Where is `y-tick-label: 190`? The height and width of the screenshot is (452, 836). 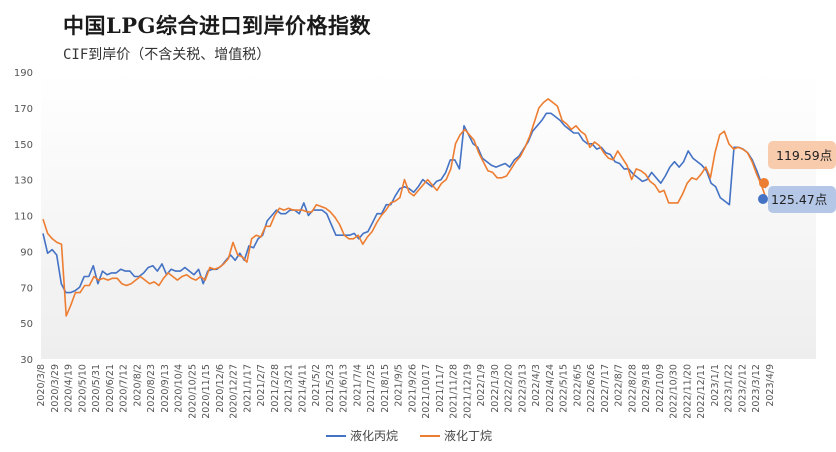 y-tick-label: 190 is located at coordinates (23, 73).